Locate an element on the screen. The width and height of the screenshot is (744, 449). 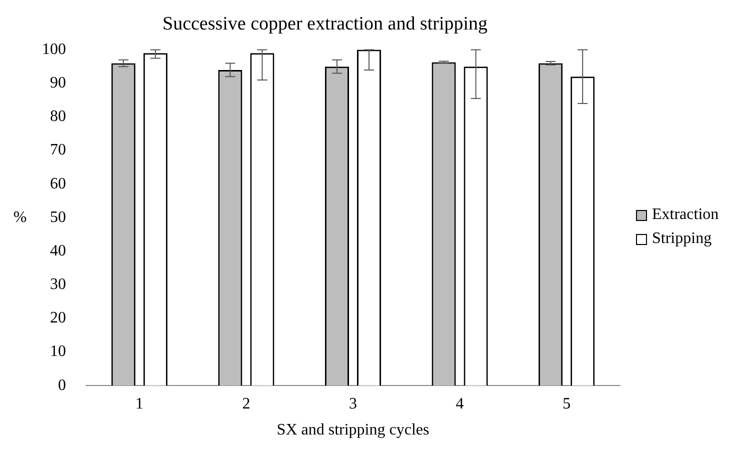
x-tick-label: 1 is located at coordinates (139, 403).